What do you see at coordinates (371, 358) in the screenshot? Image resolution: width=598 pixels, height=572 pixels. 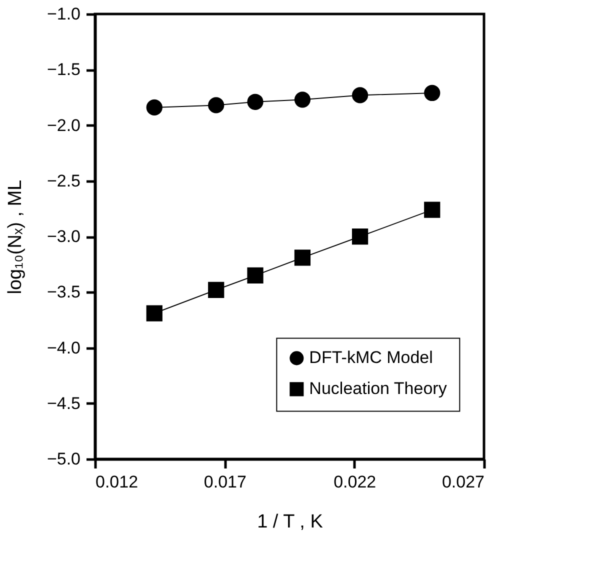 I see `legend-label: DFT-kMC Model` at bounding box center [371, 358].